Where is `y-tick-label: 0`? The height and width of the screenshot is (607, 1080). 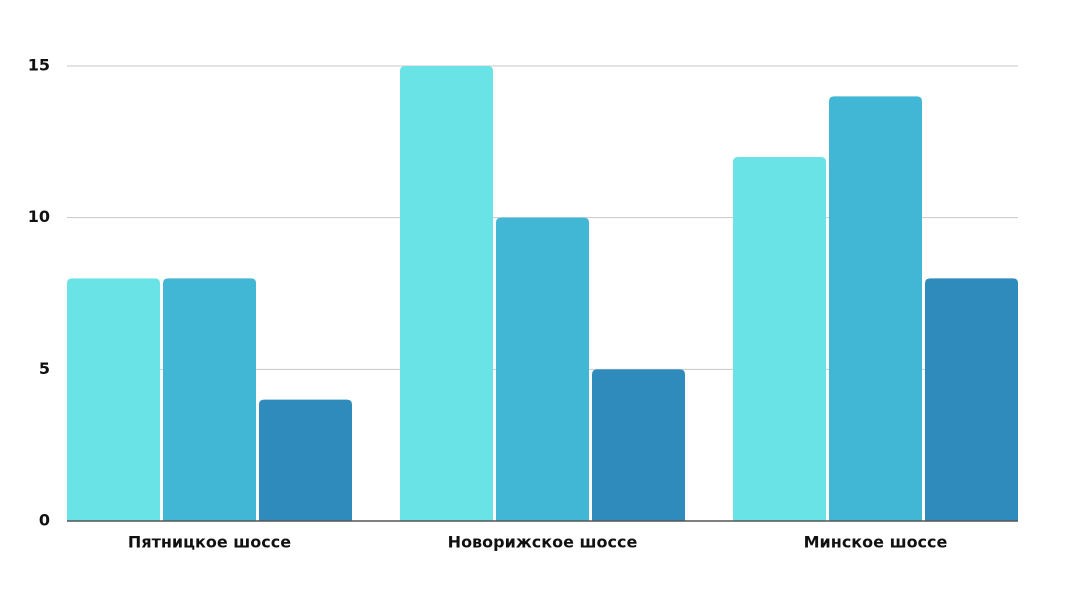
y-tick-label: 0 is located at coordinates (44, 520).